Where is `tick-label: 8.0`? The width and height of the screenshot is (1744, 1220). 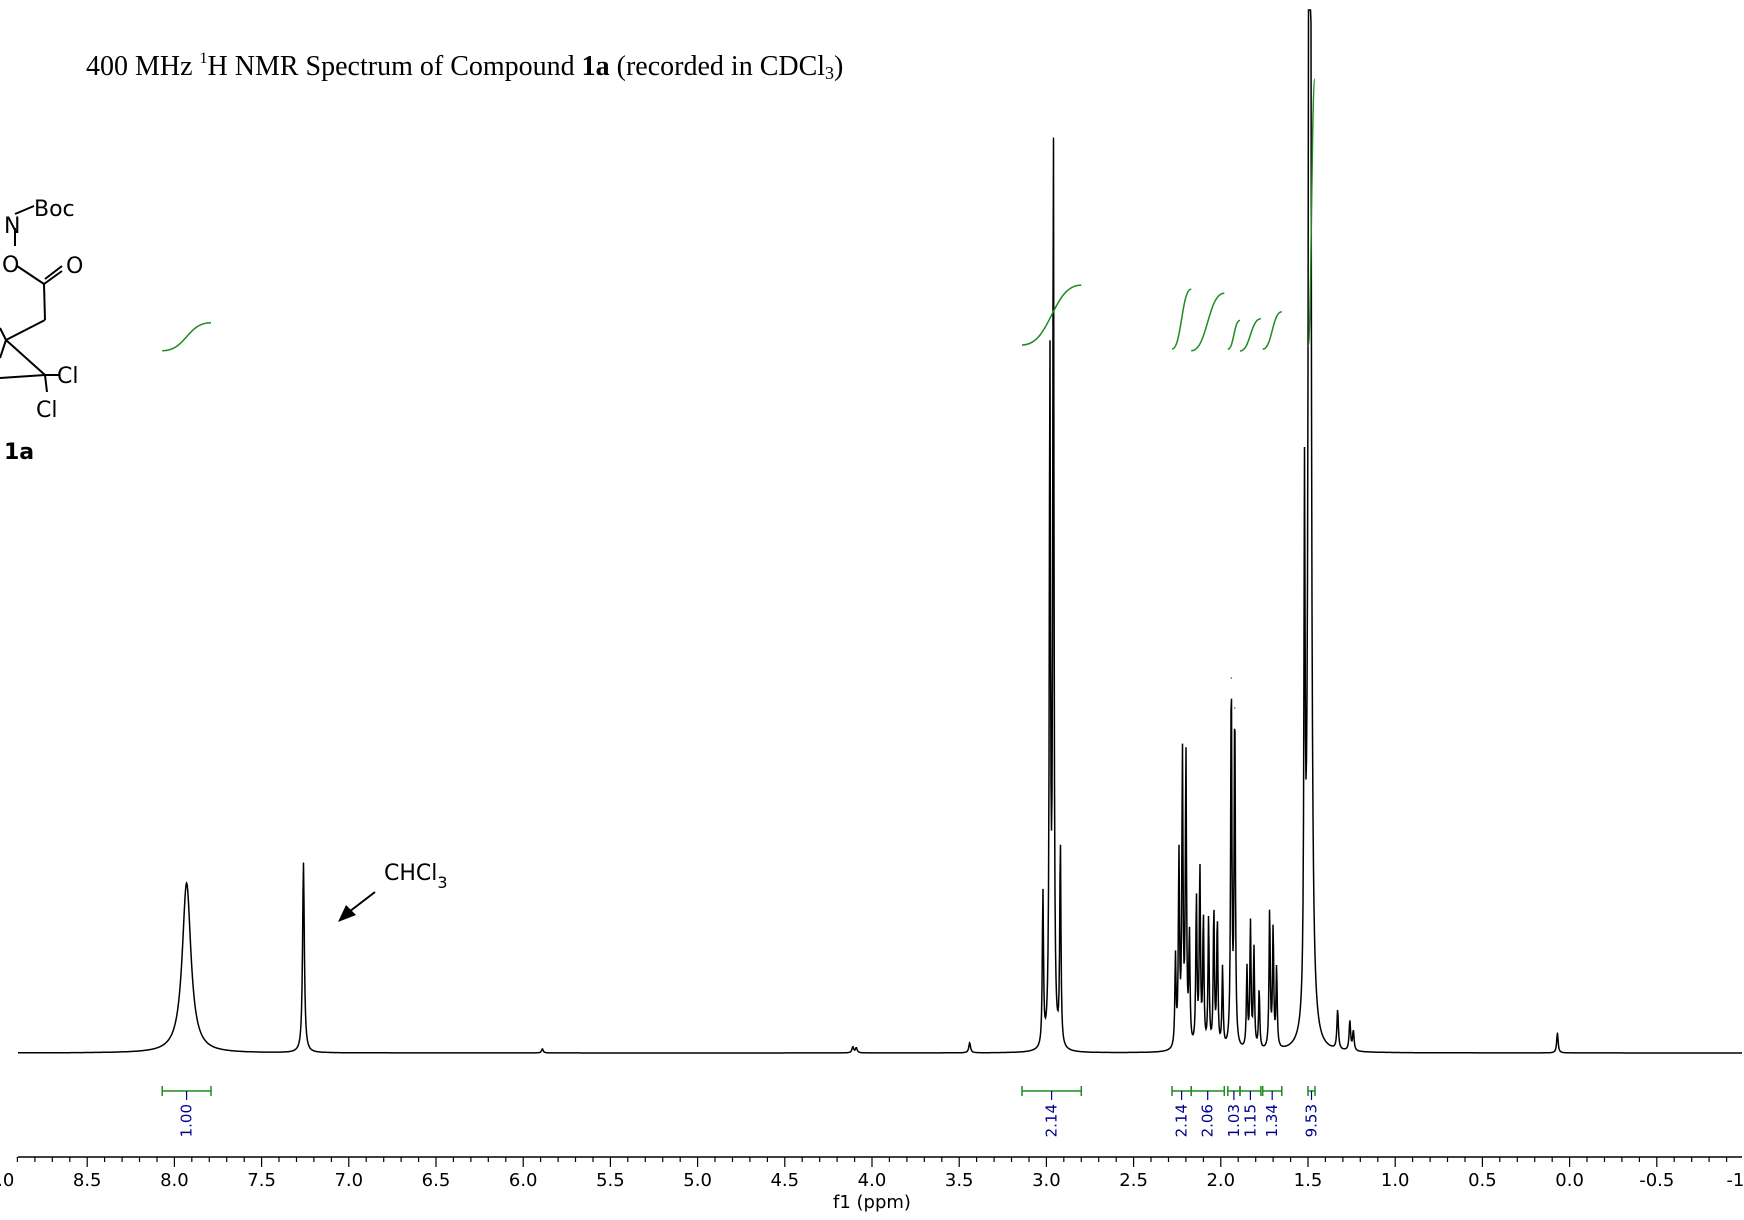
tick-label: 8.0 is located at coordinates (174, 1180).